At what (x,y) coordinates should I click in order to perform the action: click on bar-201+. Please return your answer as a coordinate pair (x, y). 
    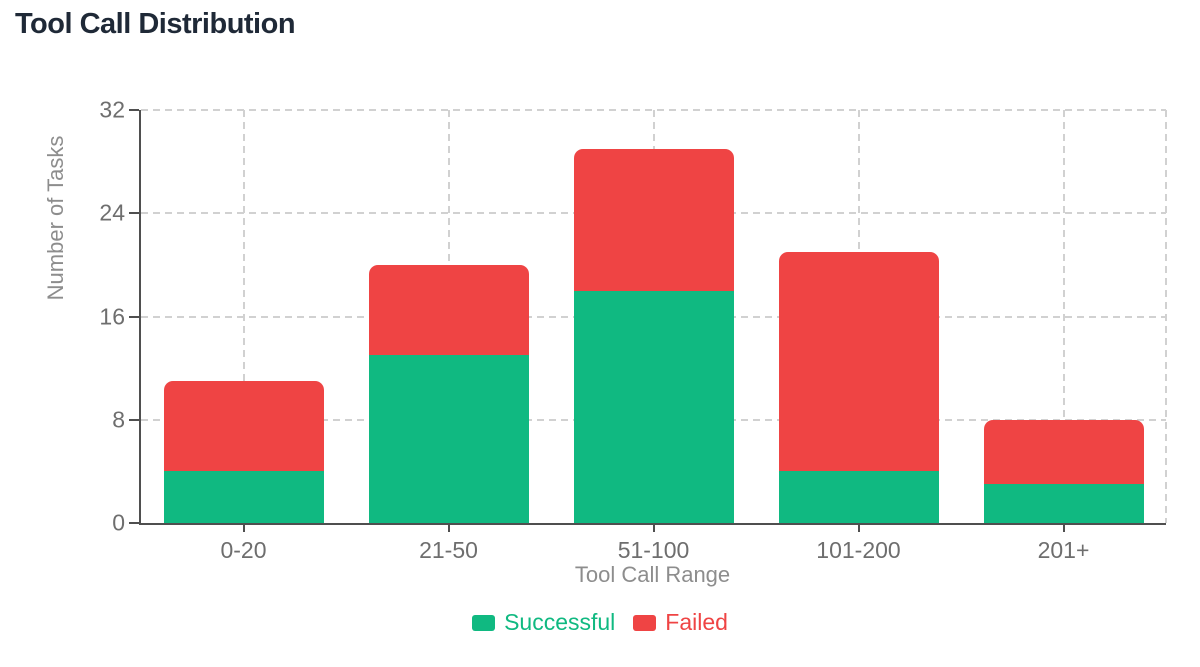
    Looking at the image, I should click on (1063, 316).